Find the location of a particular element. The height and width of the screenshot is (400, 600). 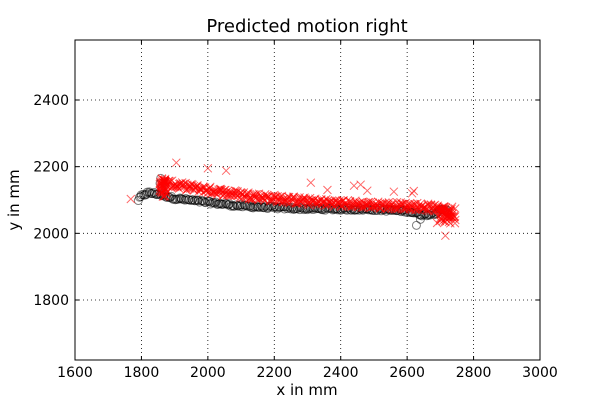

x-tick-label: 1800 is located at coordinates (142, 373).